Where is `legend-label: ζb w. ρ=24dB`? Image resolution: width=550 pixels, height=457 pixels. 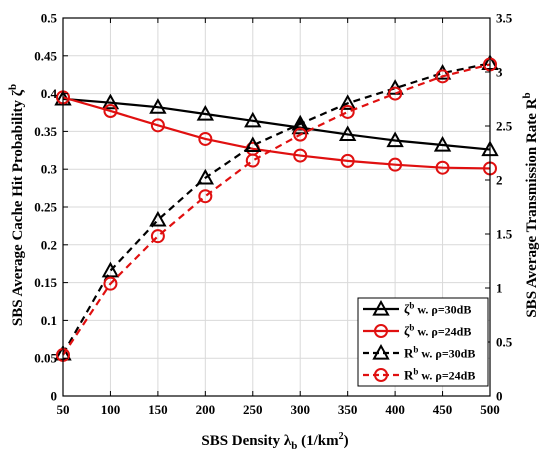
legend-label: ζb w. ρ=24dB is located at coordinates (437, 331).